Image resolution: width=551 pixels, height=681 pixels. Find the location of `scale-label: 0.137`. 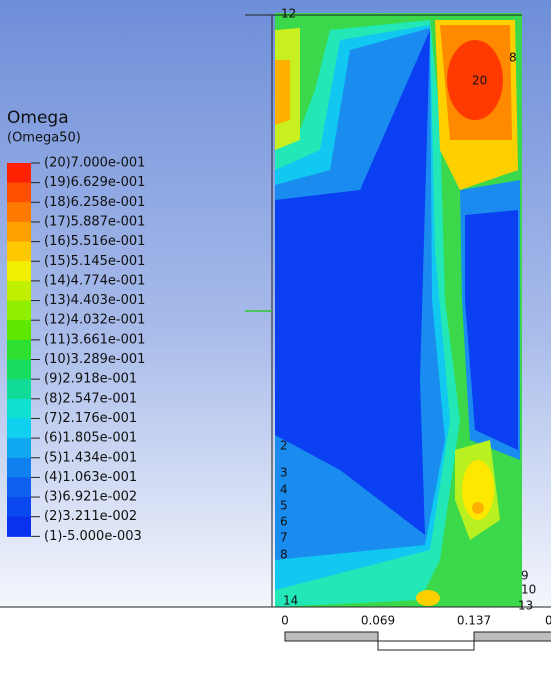

scale-label: 0.137 is located at coordinates (474, 621).